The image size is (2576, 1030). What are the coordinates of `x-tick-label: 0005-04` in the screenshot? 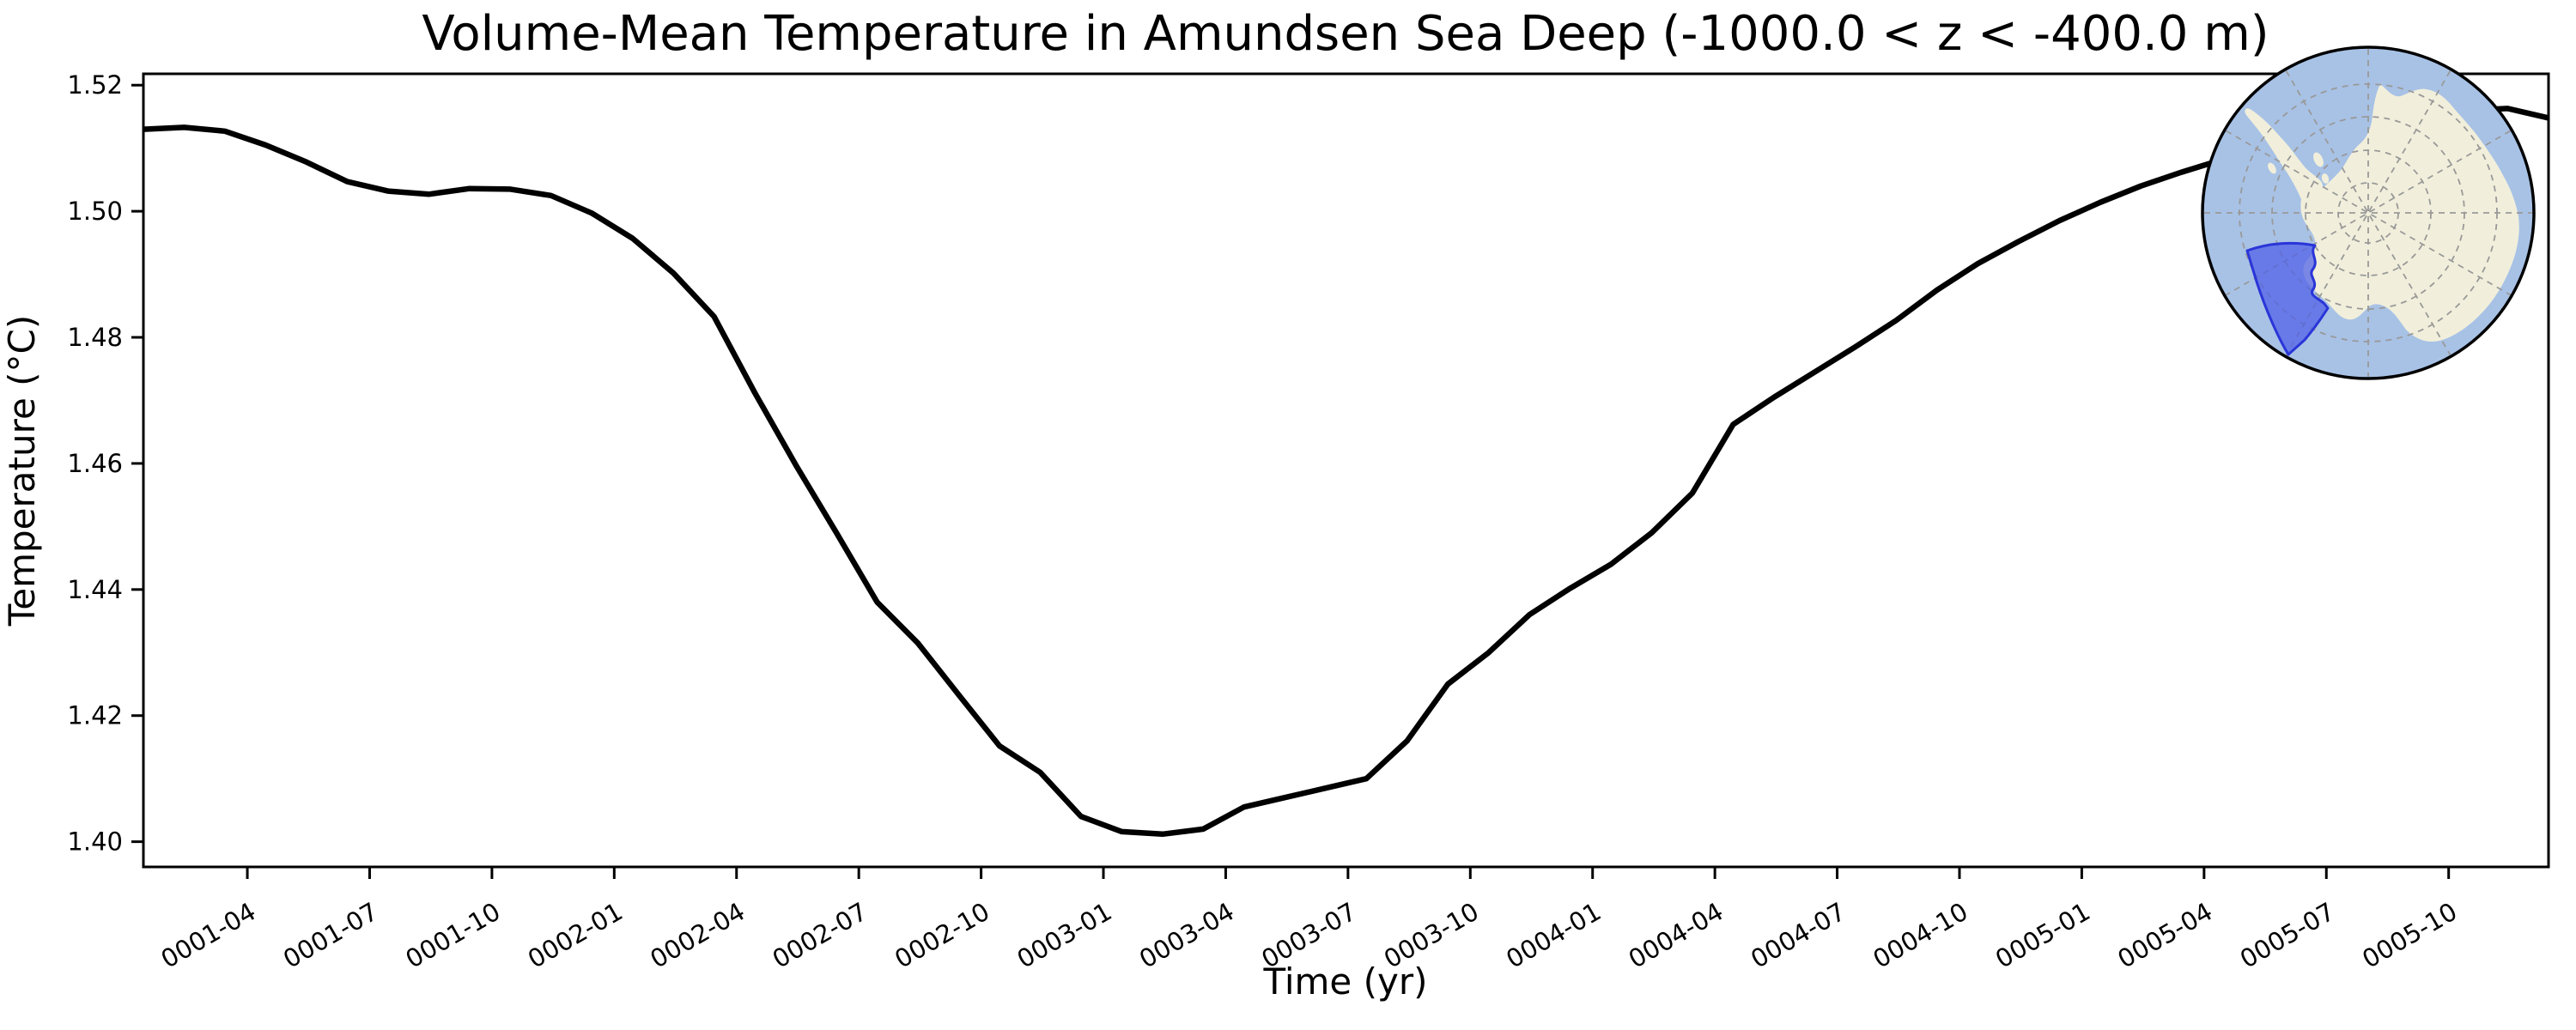 It's located at (2164, 935).